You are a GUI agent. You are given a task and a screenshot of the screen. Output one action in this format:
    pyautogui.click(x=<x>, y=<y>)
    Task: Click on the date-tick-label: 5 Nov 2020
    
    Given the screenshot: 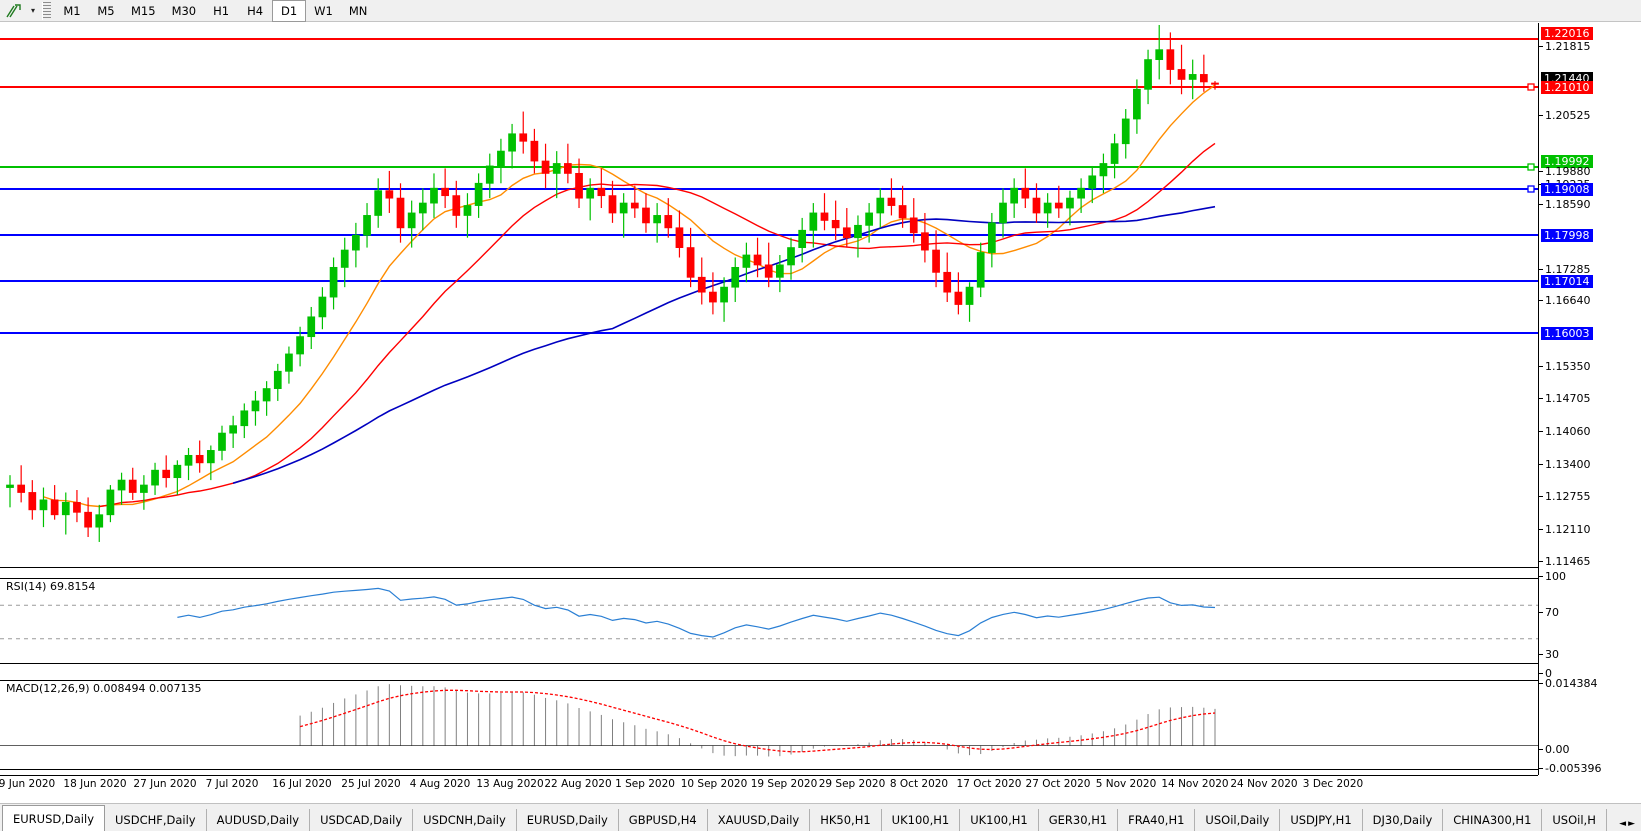 What is the action you would take?
    pyautogui.click(x=1126, y=784)
    